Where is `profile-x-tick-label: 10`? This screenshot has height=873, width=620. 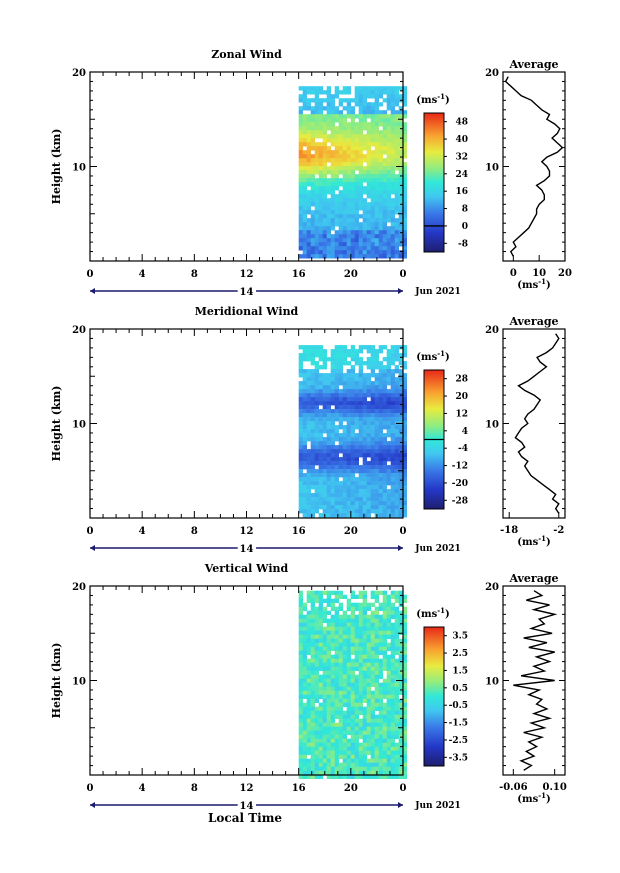
profile-x-tick-label: 10 is located at coordinates (539, 273).